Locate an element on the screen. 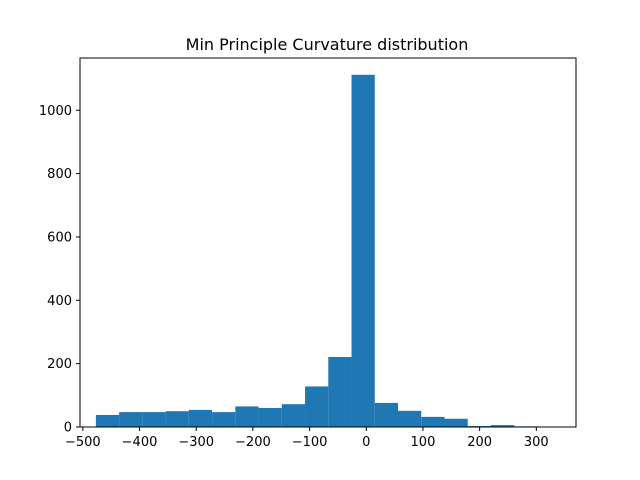 The height and width of the screenshot is (480, 640). y-tick-label: 600 is located at coordinates (59, 237).